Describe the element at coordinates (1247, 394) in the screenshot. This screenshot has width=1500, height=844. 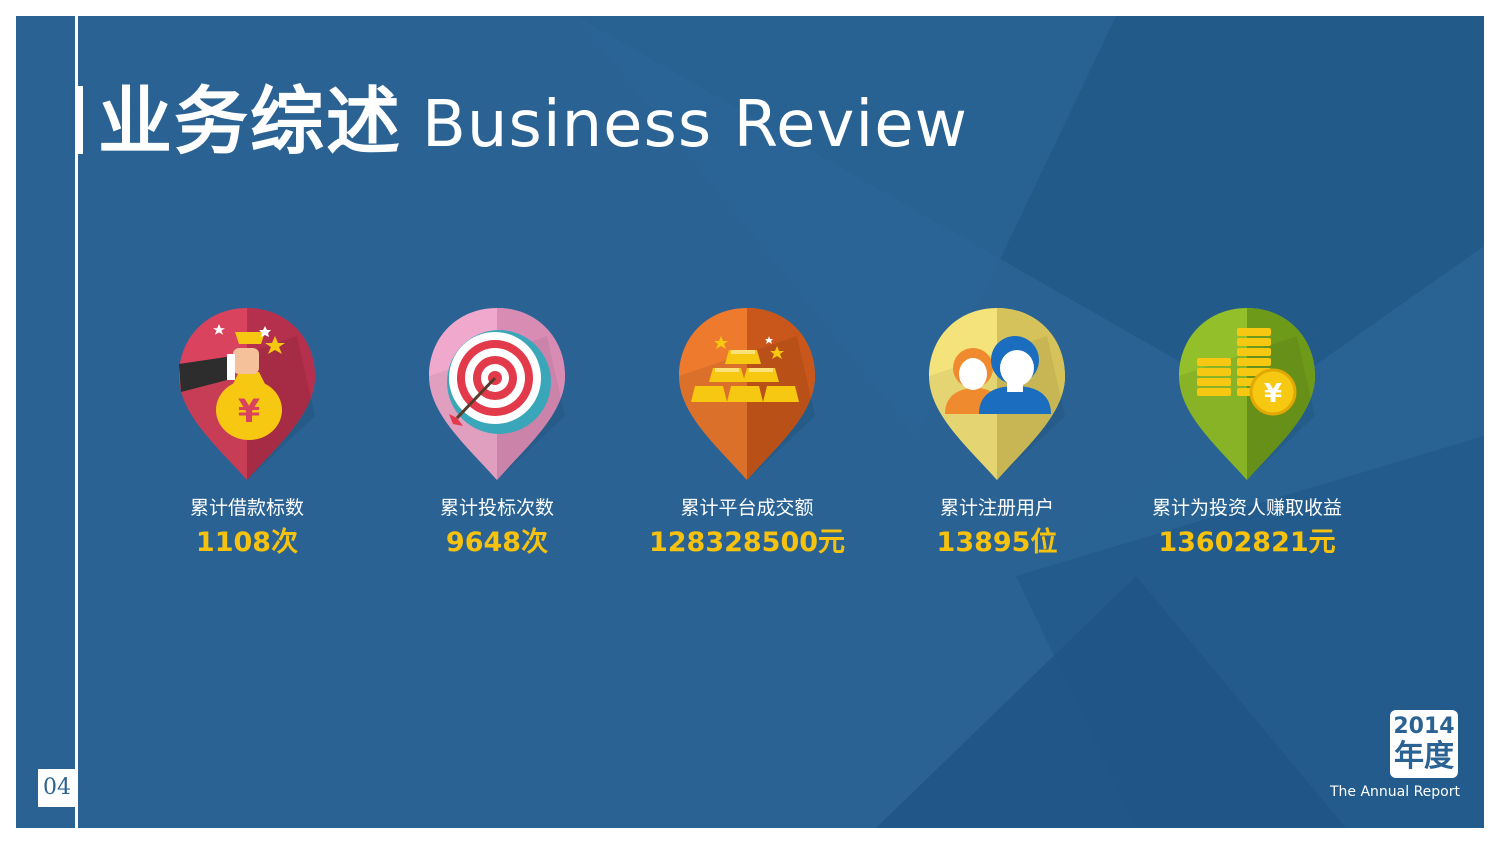
I see `coins-icon: ¥` at that location.